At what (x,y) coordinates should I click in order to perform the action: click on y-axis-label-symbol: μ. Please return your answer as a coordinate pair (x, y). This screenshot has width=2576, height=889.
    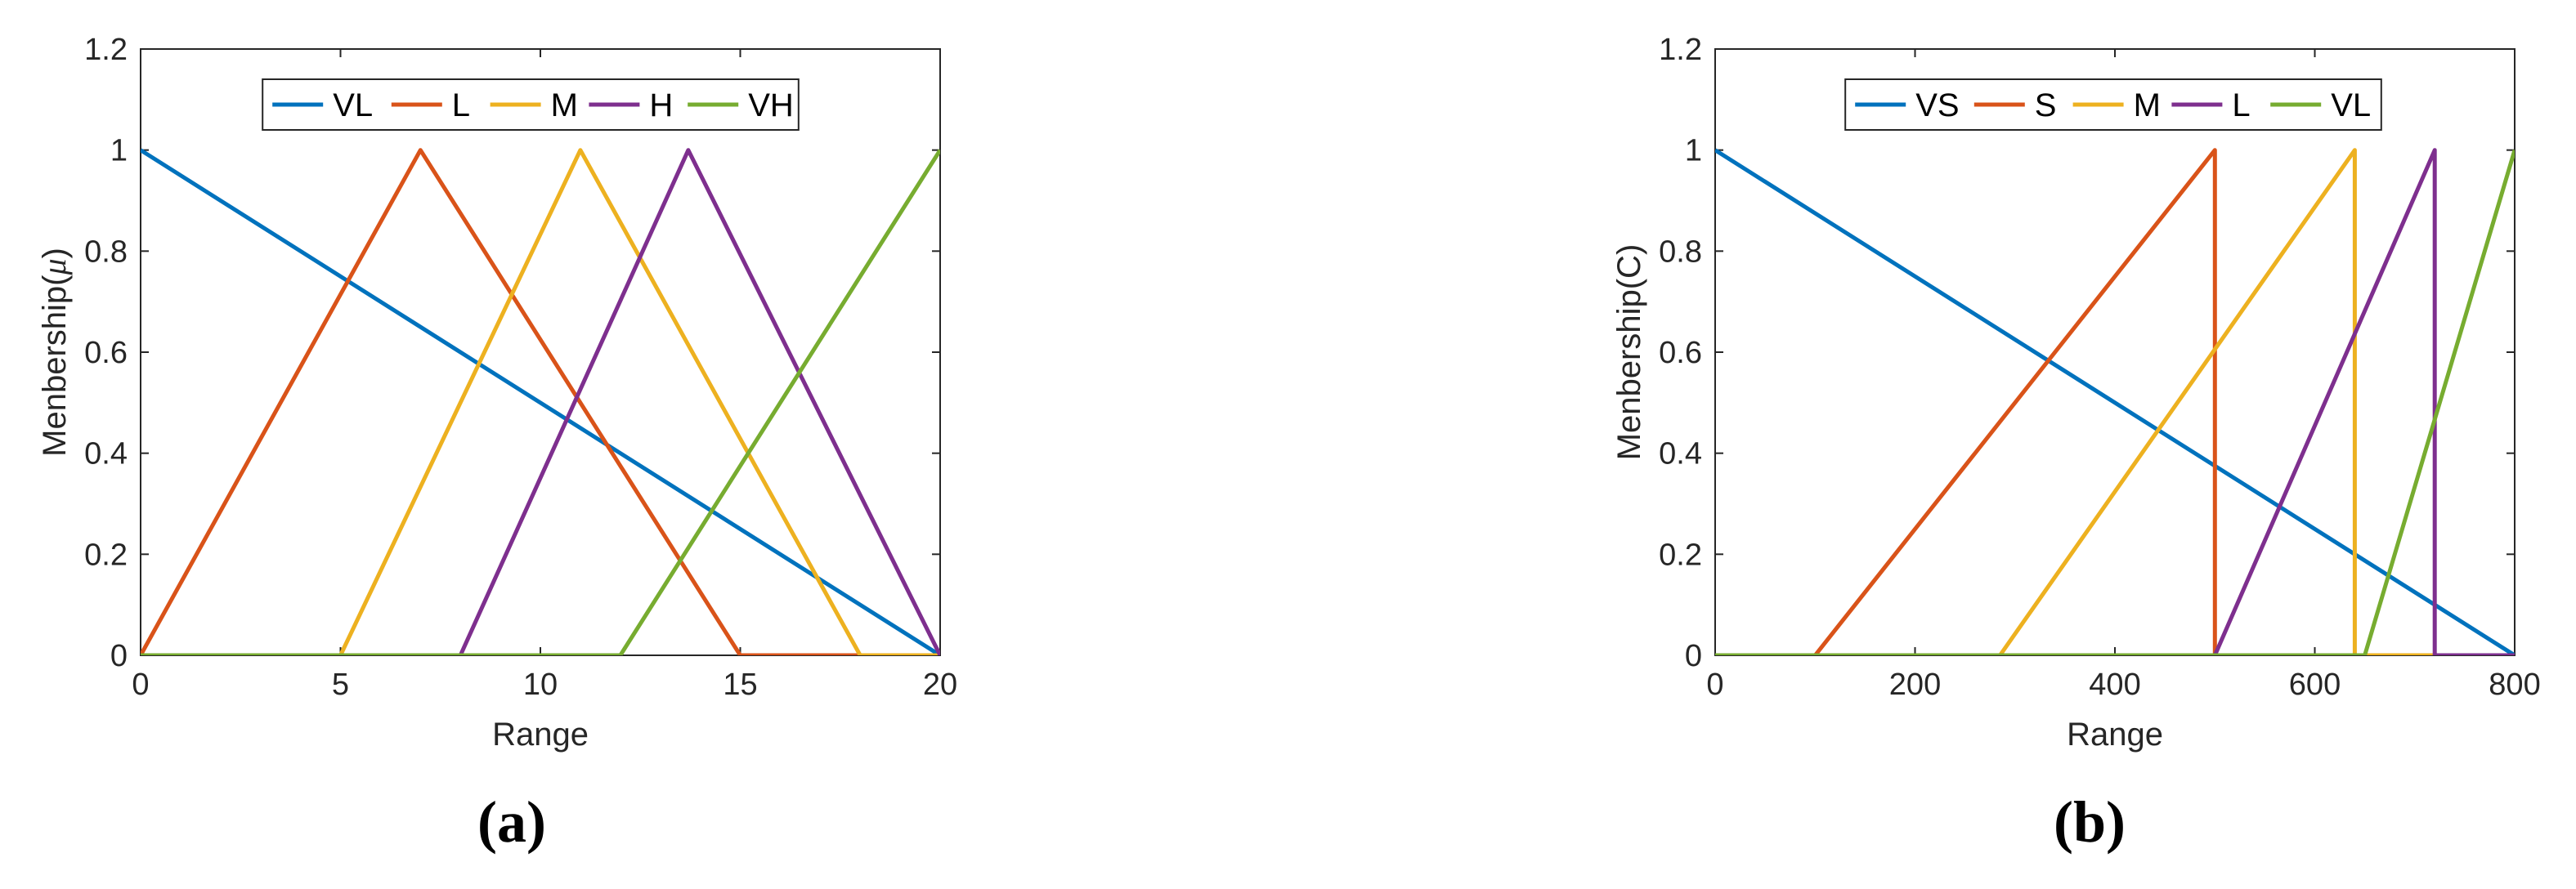
    Looking at the image, I should click on (55, 266).